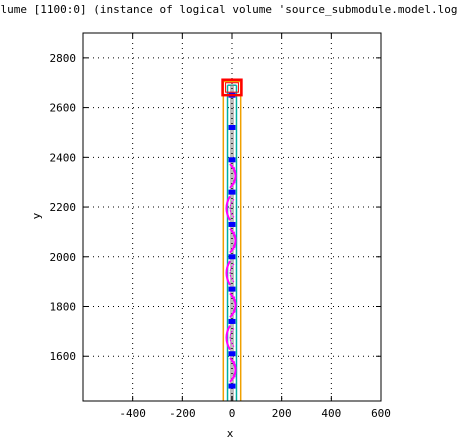 This screenshot has width=458, height=442. Describe the element at coordinates (232, 413) in the screenshot. I see `x-tick-label: 0` at that location.